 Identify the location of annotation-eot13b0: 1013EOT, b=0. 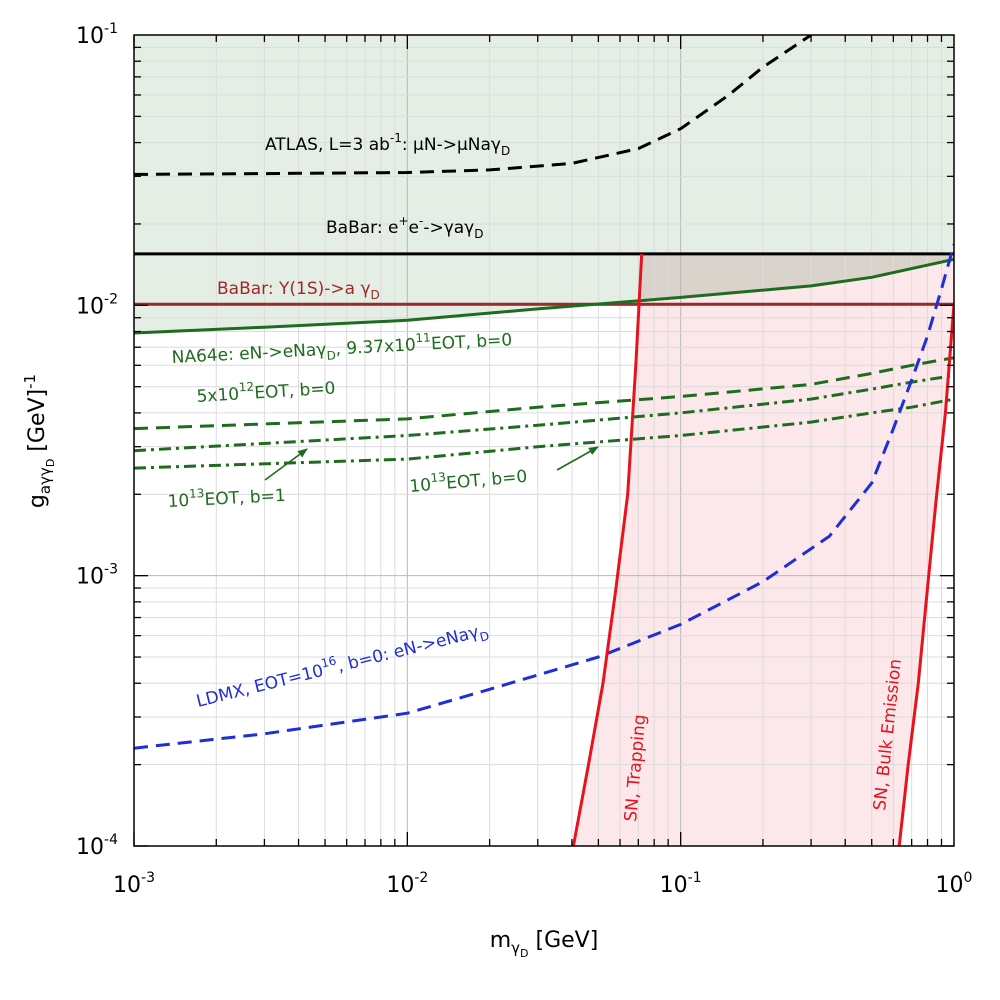
(468, 480).